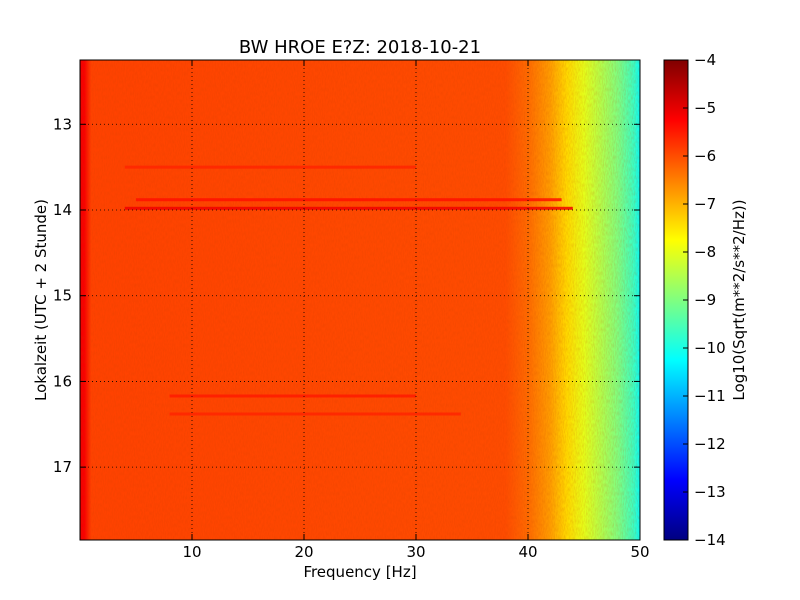 This screenshot has width=800, height=600. I want to click on chart-title: BW HROE E?Z: 2018-10-21, so click(360, 47).